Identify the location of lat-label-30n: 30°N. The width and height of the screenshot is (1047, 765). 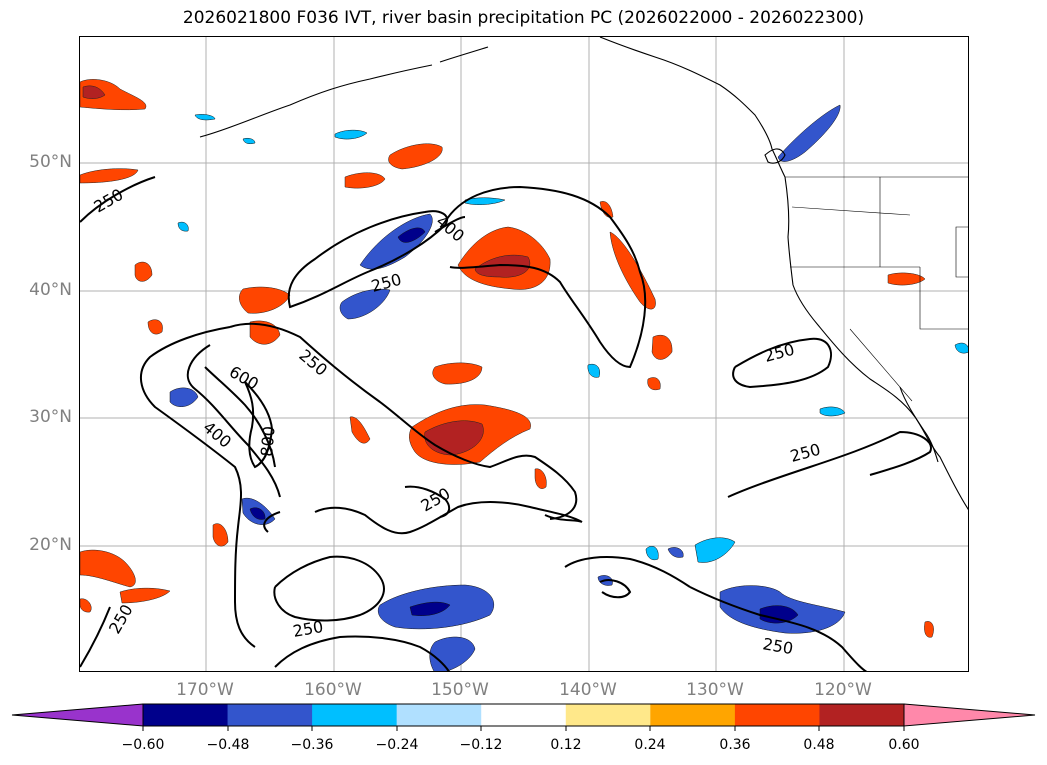
(50, 417).